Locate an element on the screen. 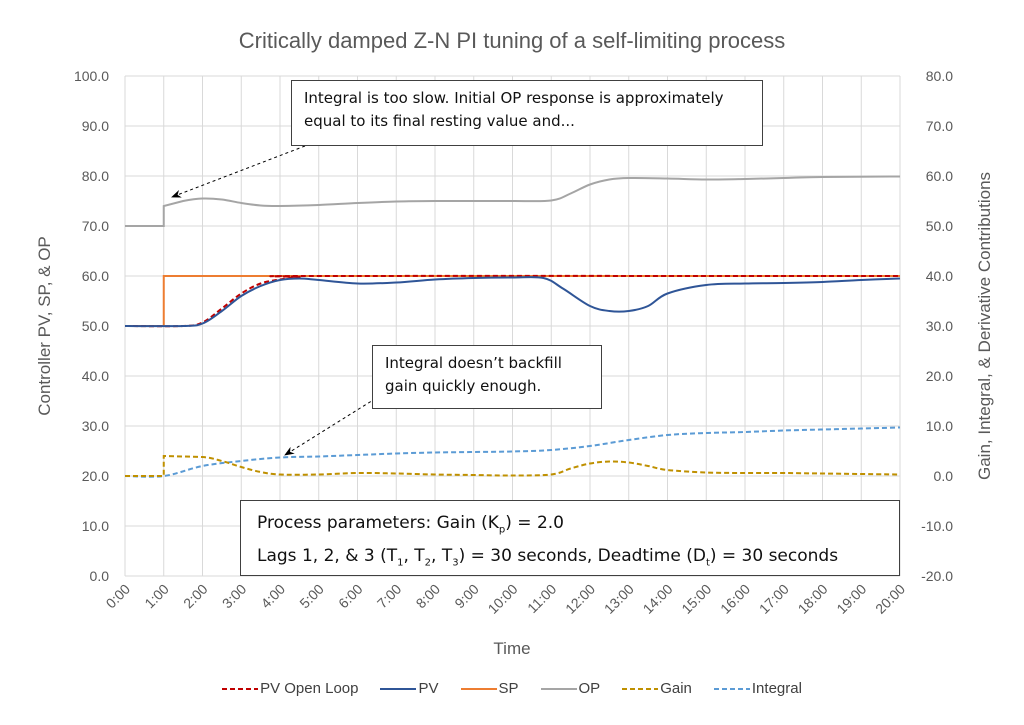 This screenshot has height=725, width=1024. y-left-tick-label: 40.0 is located at coordinates (95, 376).